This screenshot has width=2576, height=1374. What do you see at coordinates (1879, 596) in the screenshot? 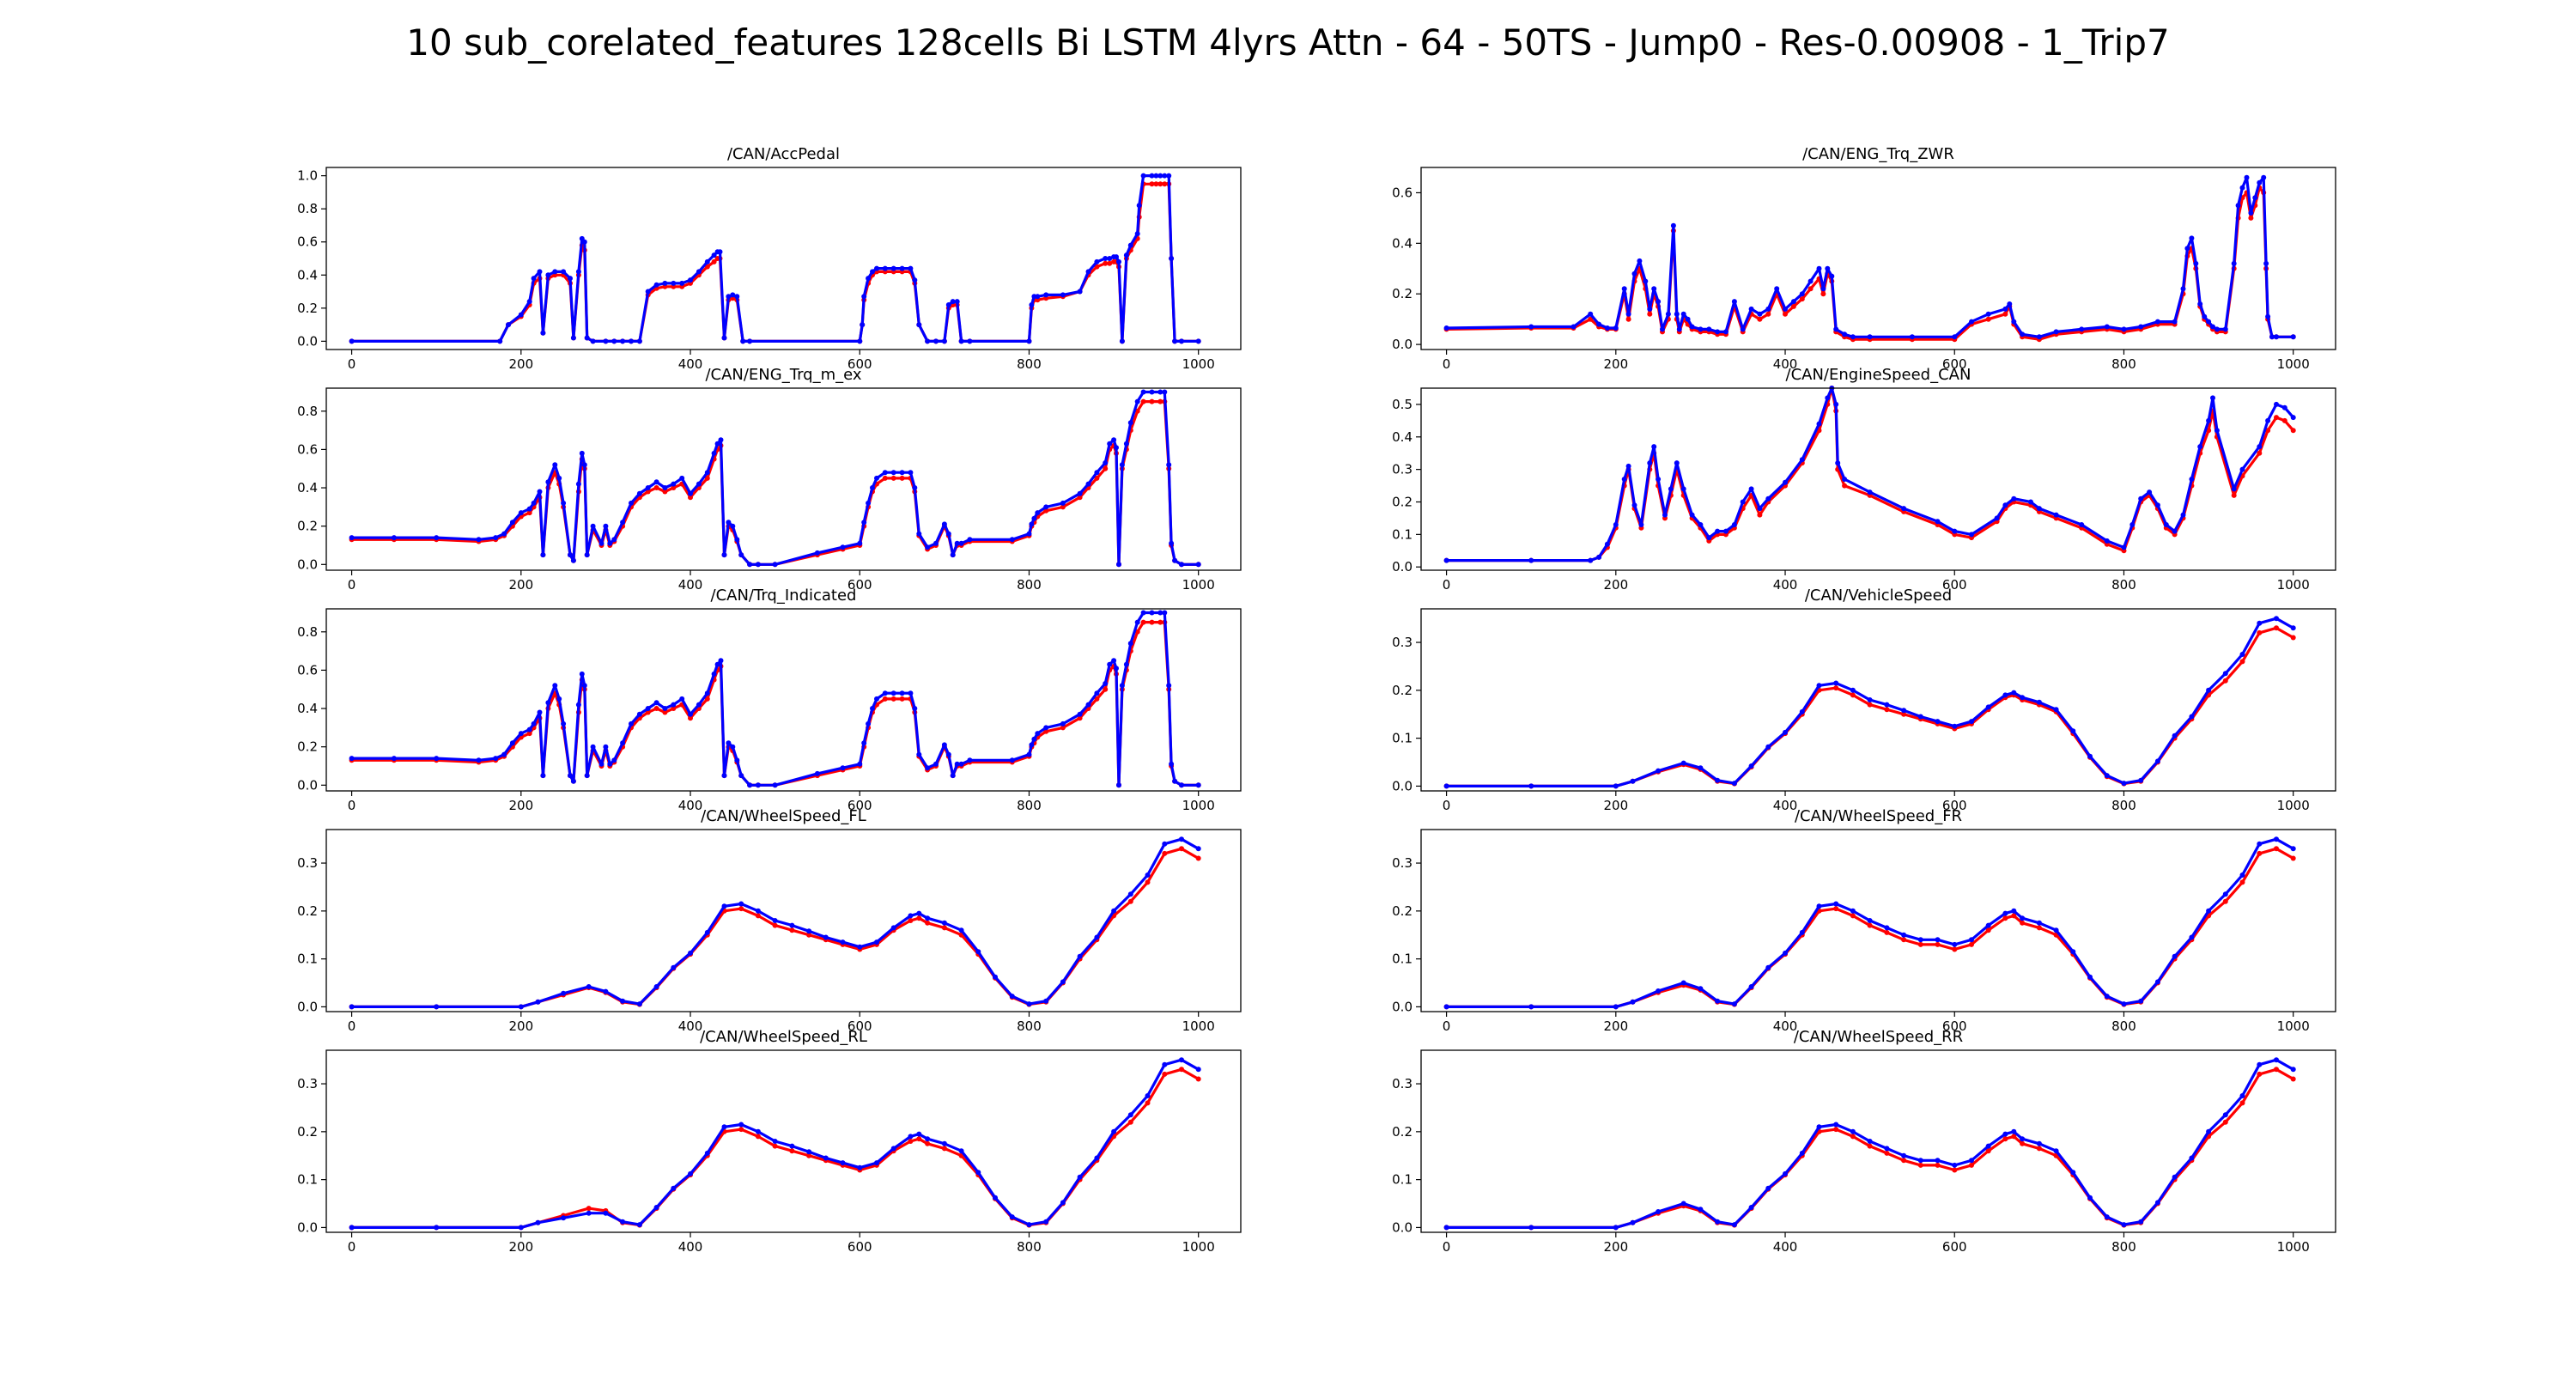
I see `subplot-title: /CAN/VehicleSpeed` at bounding box center [1879, 596].